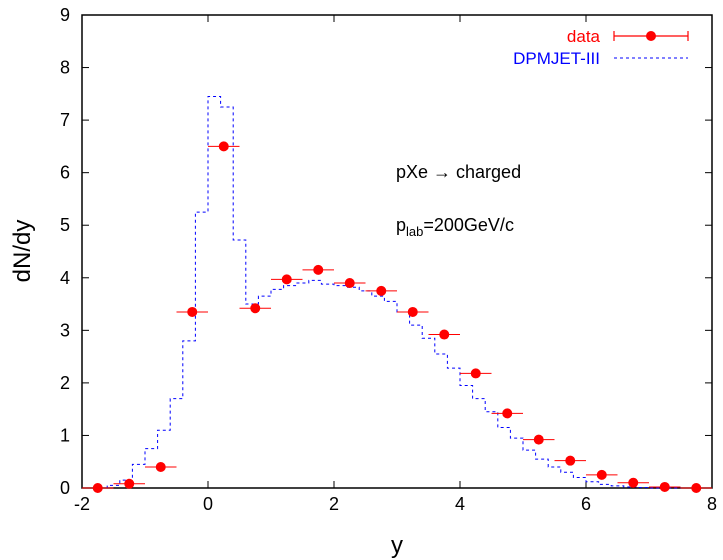 This screenshot has height=560, width=723. Describe the element at coordinates (401, 225) in the screenshot. I see `plab-p: p` at that location.